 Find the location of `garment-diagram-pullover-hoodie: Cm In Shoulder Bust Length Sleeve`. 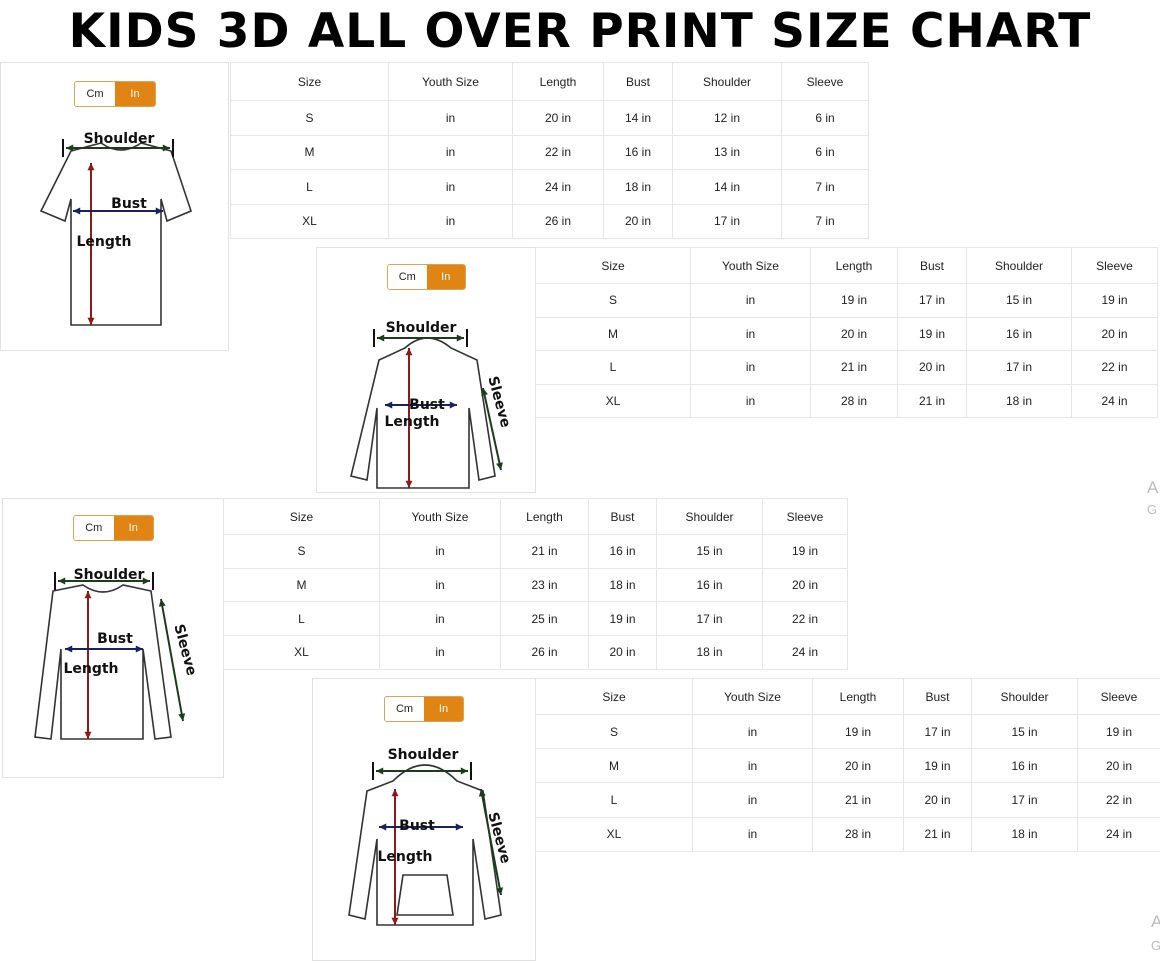

garment-diagram-pullover-hoodie: Cm In Shoulder Bust Length Sleeve is located at coordinates (424, 819).